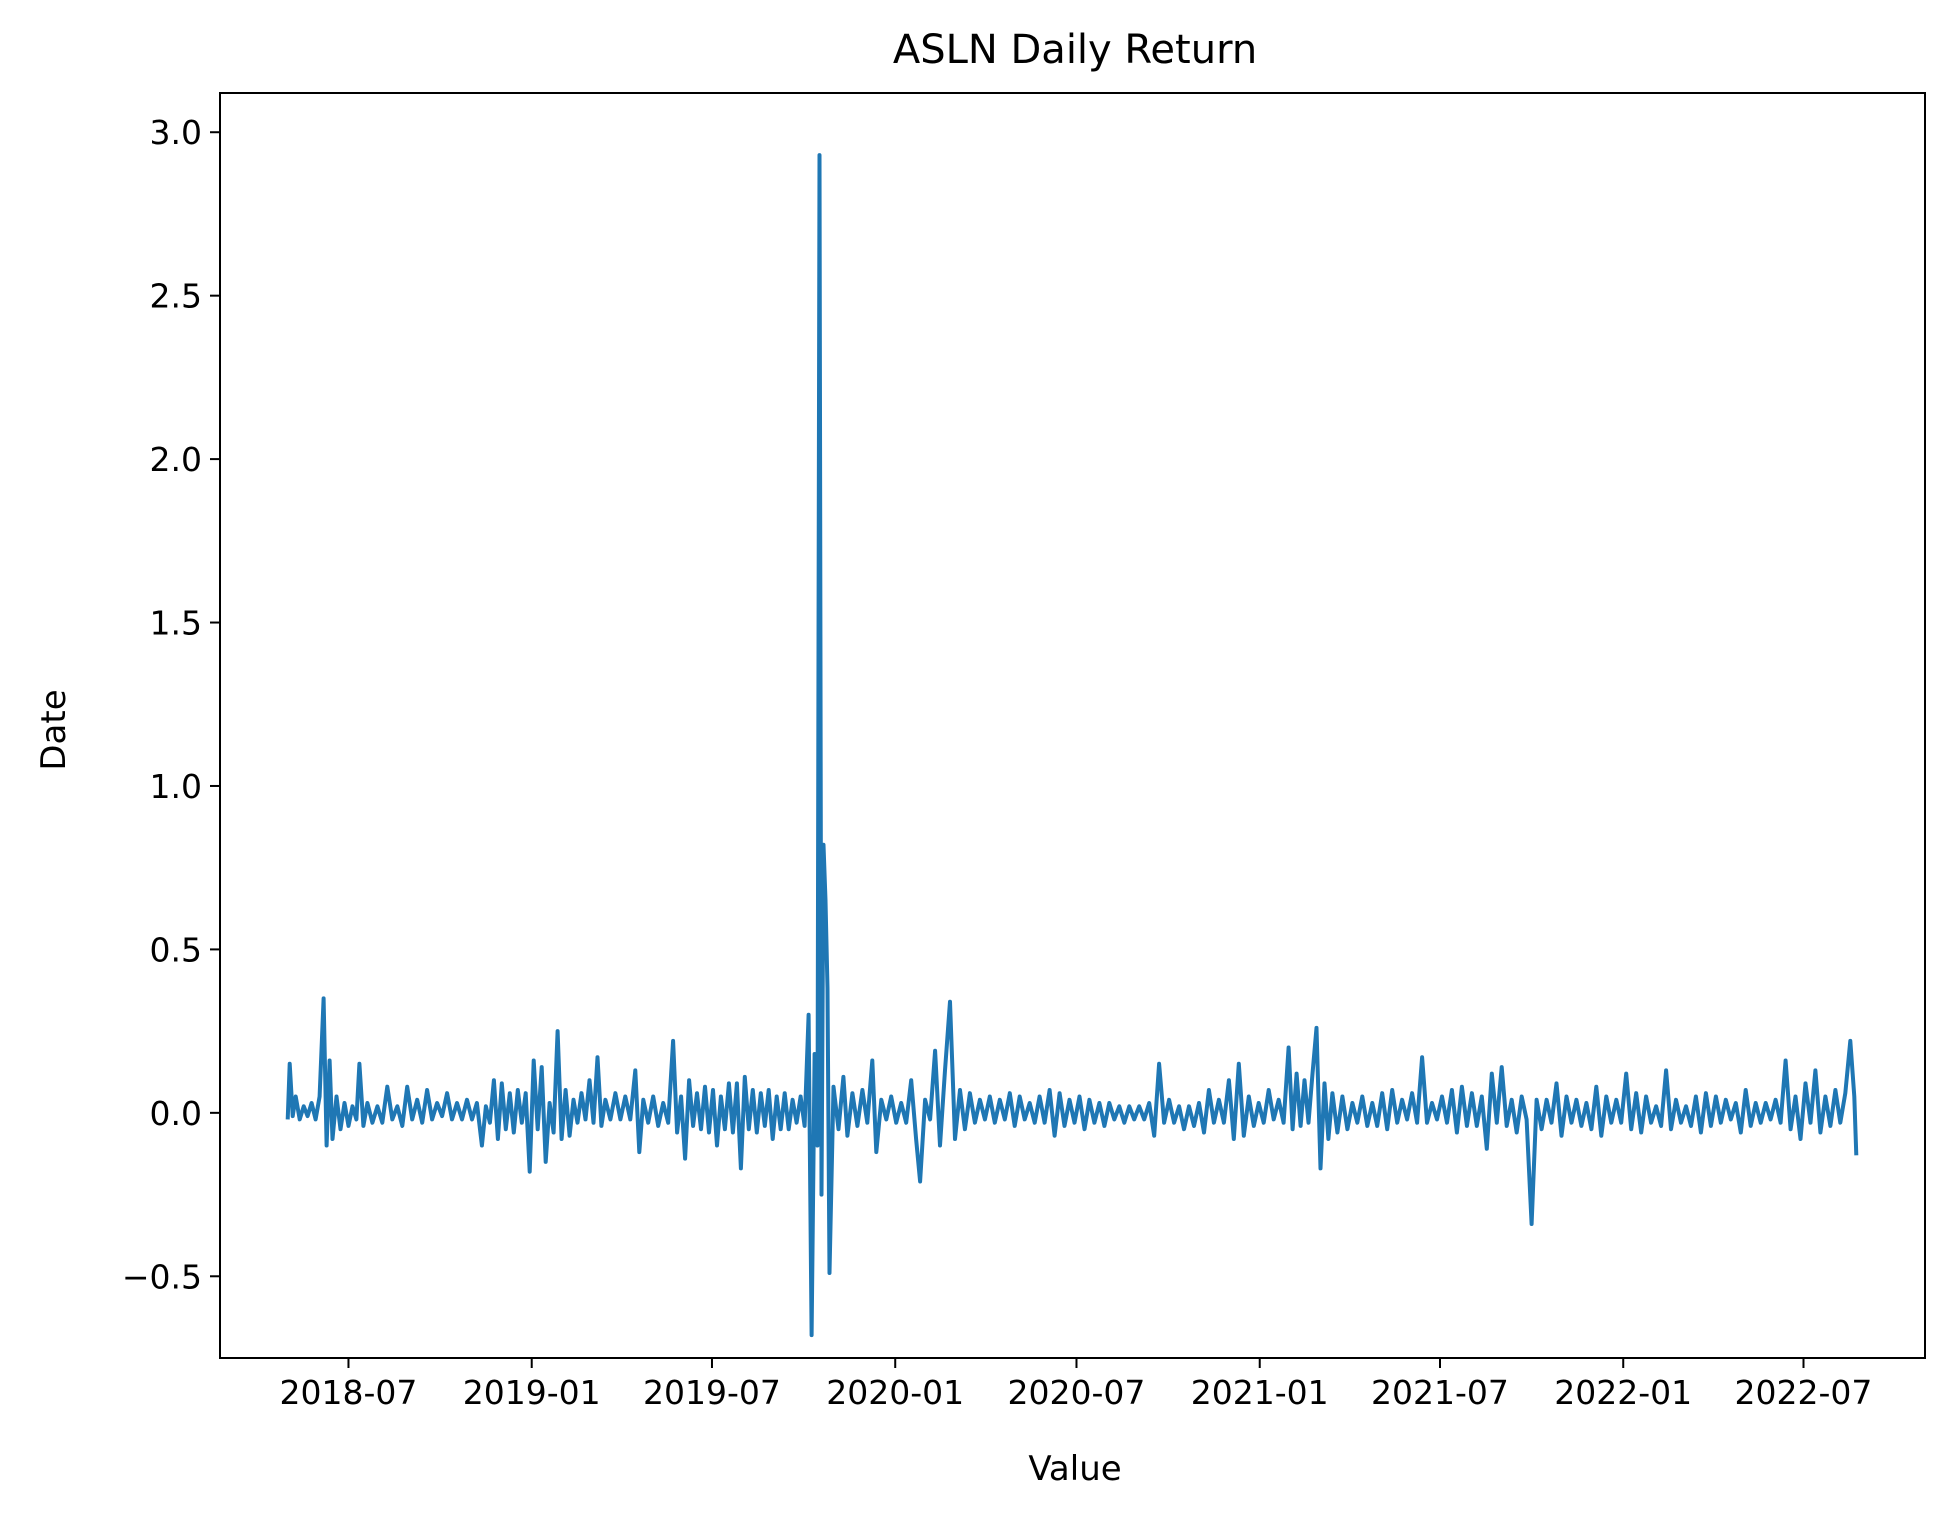 The image size is (1950, 1515). I want to click on y-tick-label: 2.5, so click(176, 296).